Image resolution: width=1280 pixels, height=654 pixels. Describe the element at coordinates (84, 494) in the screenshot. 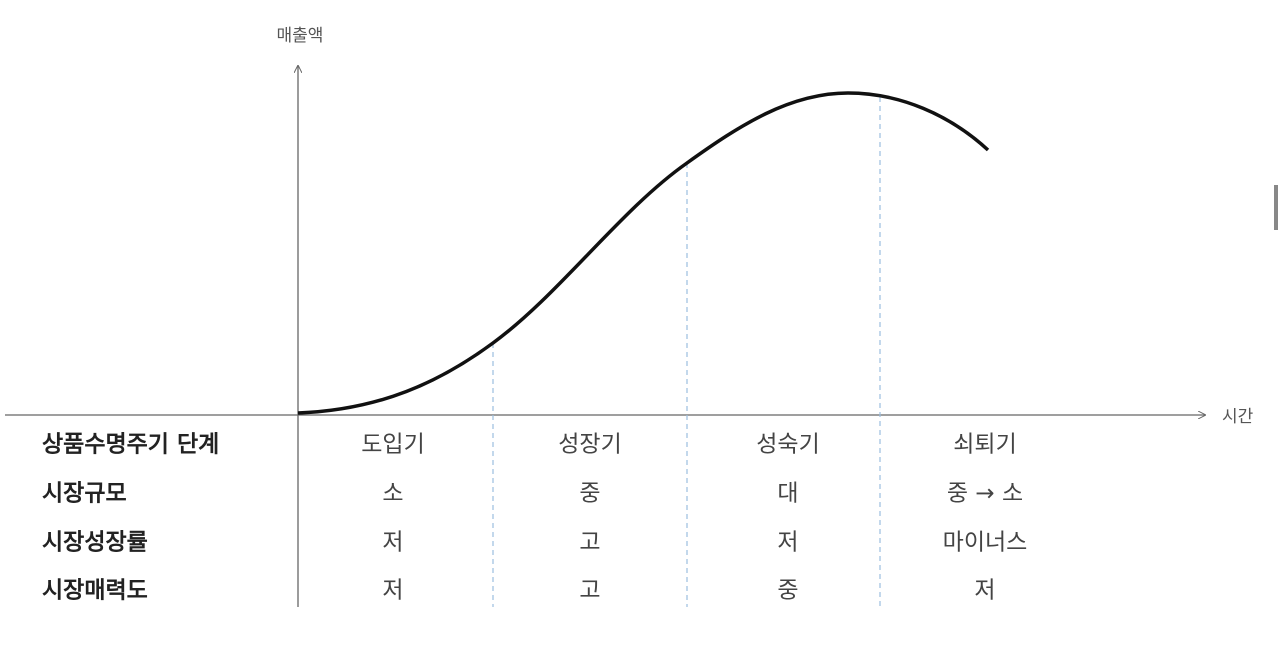

I see `row-label: 시장규모` at that location.